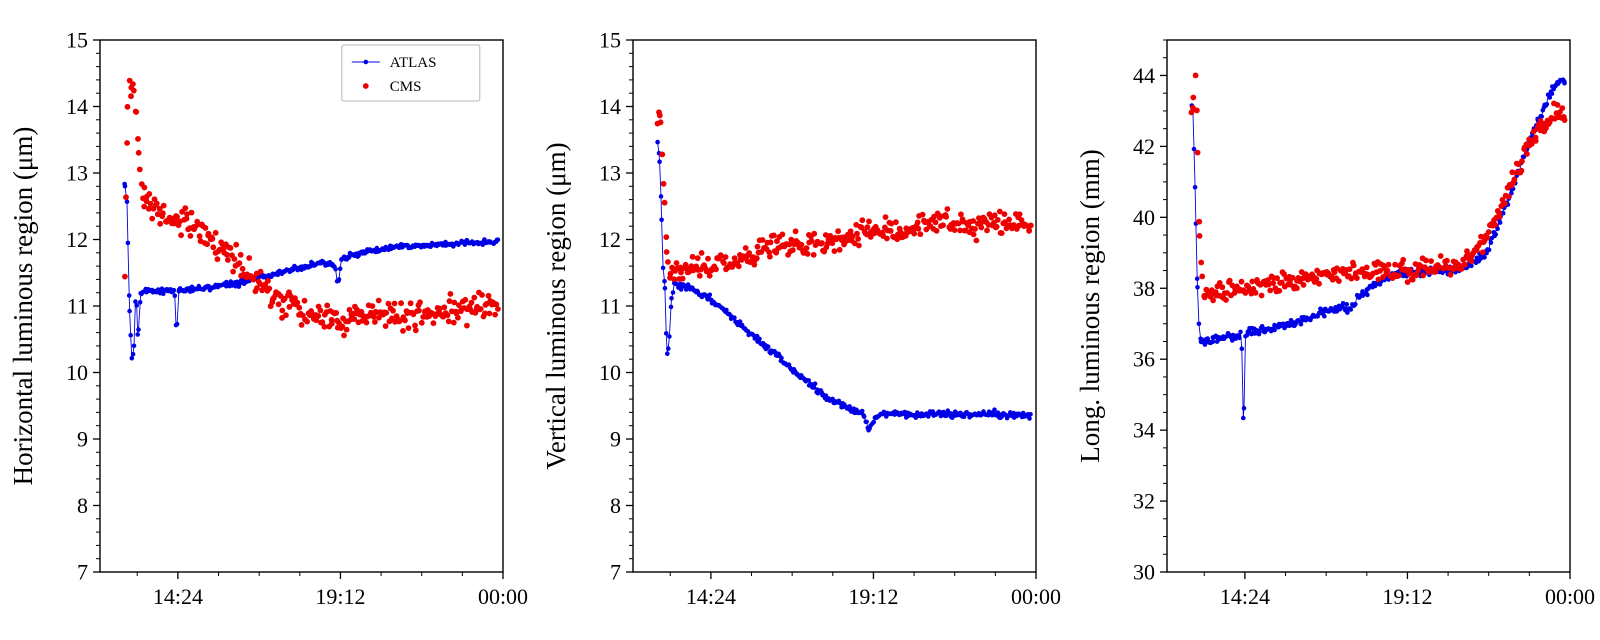 Image resolution: width=1600 pixels, height=640 pixels. What do you see at coordinates (615, 505) in the screenshot?
I see `y-tick-label: 8` at bounding box center [615, 505].